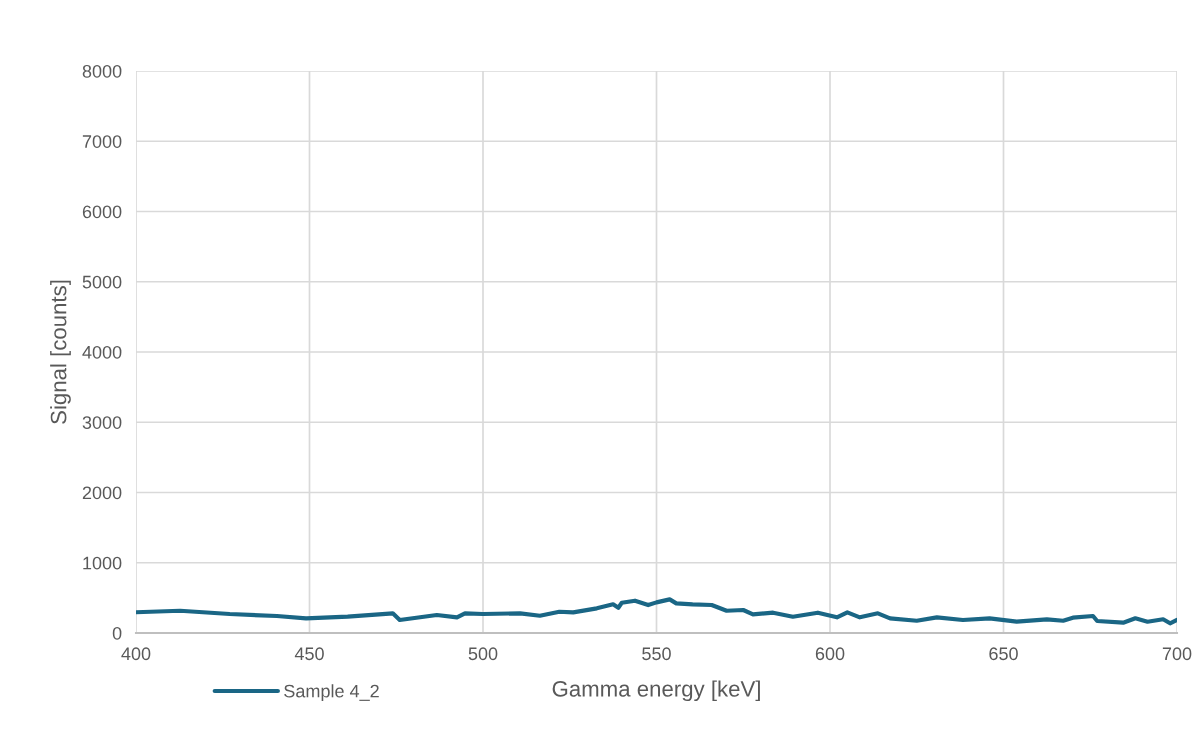  Describe the element at coordinates (483, 654) in the screenshot. I see `x-tick-label: 500` at that location.